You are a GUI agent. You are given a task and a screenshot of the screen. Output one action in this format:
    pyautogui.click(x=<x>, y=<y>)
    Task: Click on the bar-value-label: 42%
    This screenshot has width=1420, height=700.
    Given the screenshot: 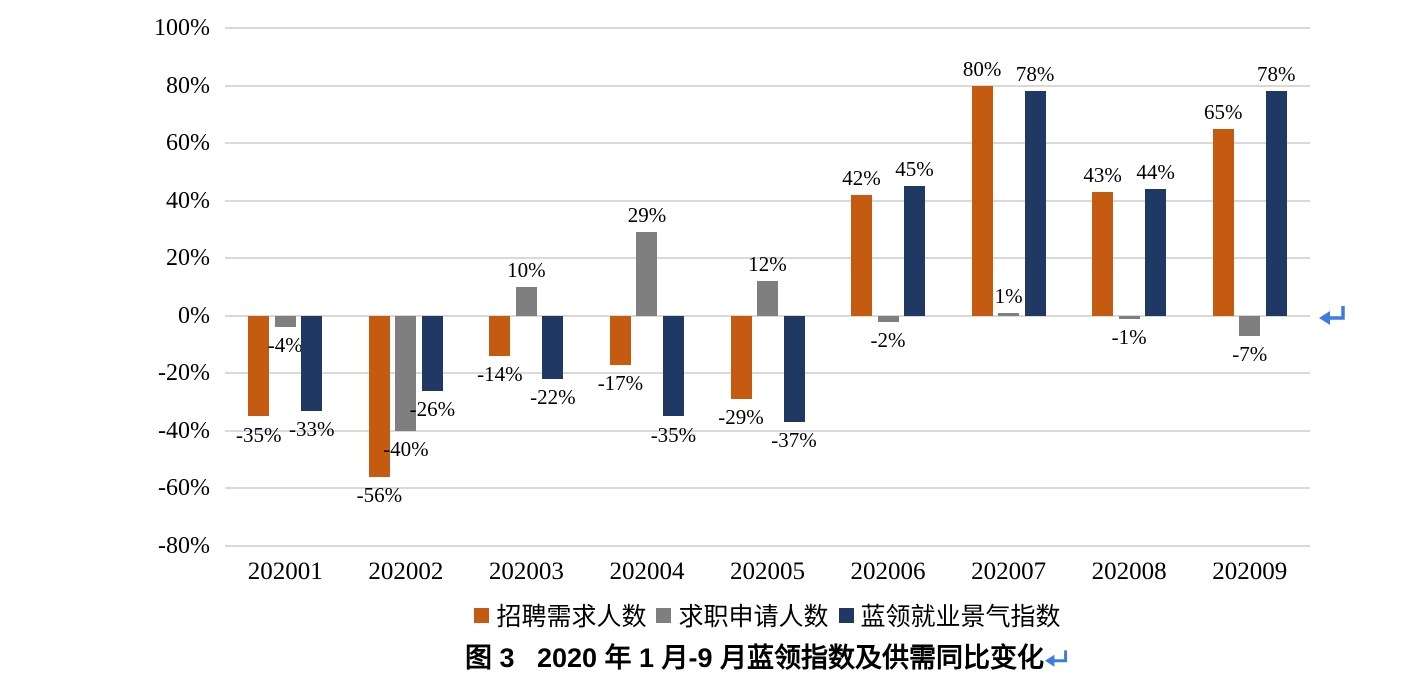 What is the action you would take?
    pyautogui.click(x=861, y=177)
    